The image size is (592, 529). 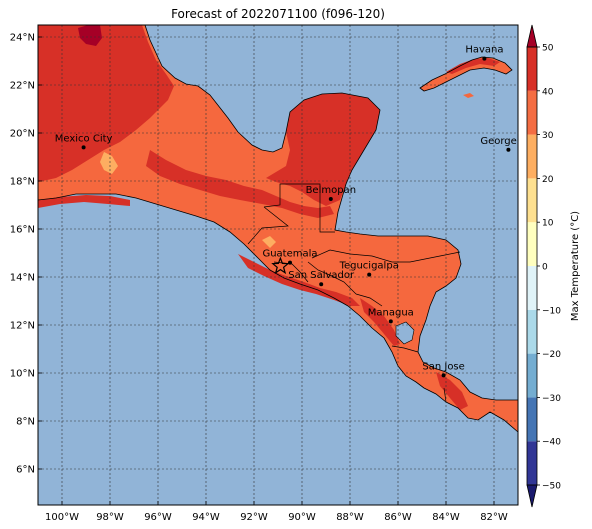 What do you see at coordinates (302, 517) in the screenshot?
I see `lon-tick-label: 90°W` at bounding box center [302, 517].